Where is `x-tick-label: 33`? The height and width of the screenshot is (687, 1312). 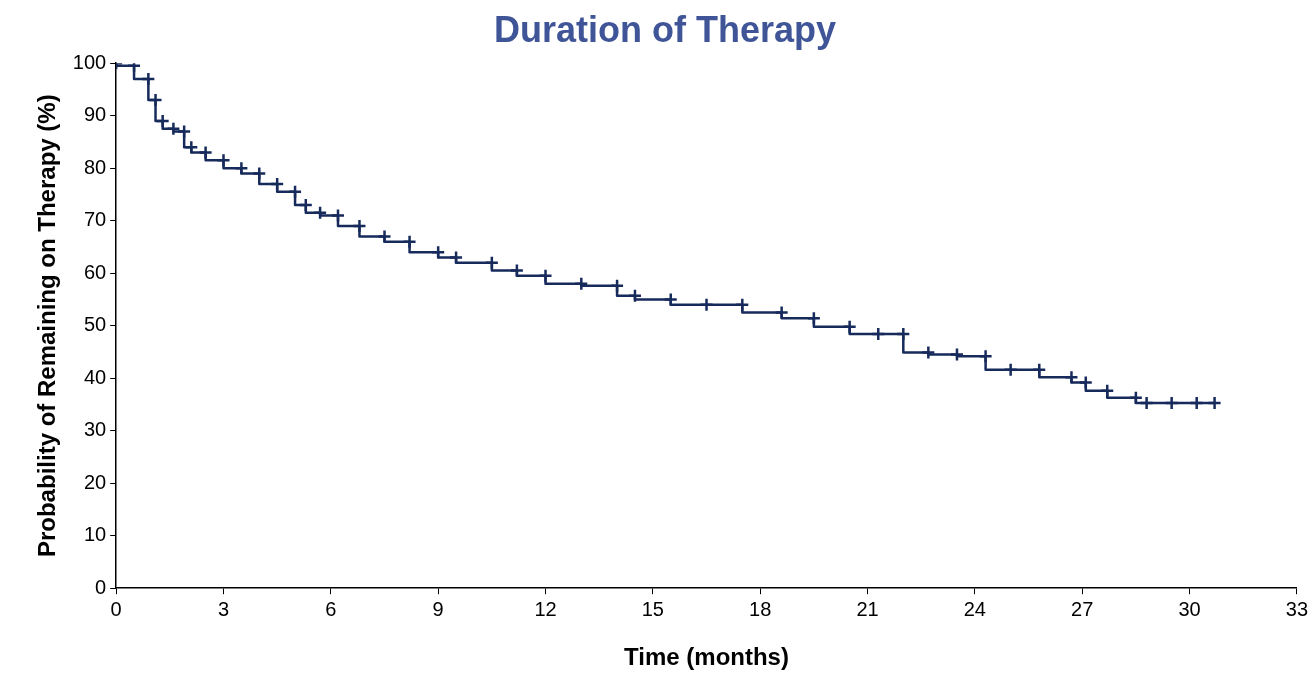 x-tick-label: 33 is located at coordinates (1296, 608).